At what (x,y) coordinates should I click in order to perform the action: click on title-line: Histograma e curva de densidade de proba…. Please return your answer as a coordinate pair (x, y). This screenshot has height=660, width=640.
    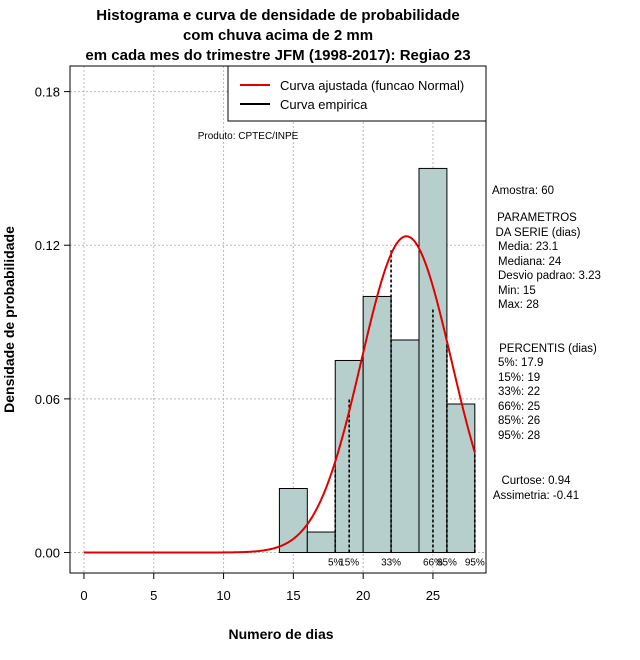
    Looking at the image, I should click on (277, 15).